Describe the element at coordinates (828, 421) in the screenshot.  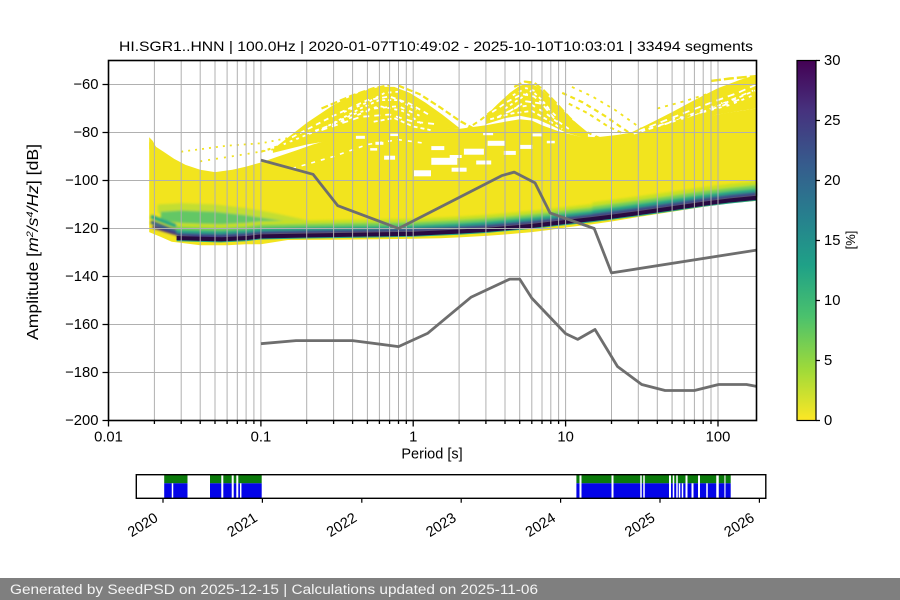
I see `svg-text: 0` at that location.